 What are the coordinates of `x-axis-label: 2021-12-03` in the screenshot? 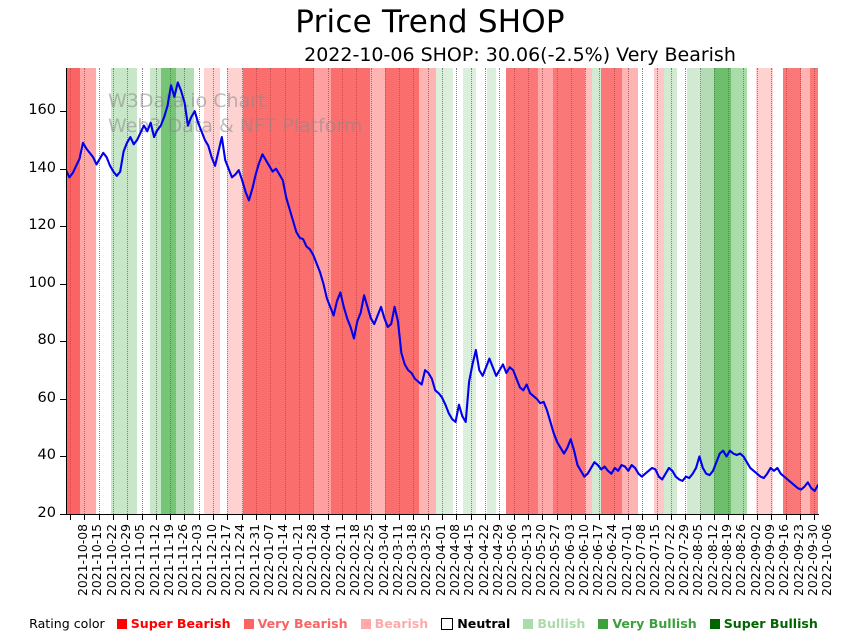 It's located at (197, 560).